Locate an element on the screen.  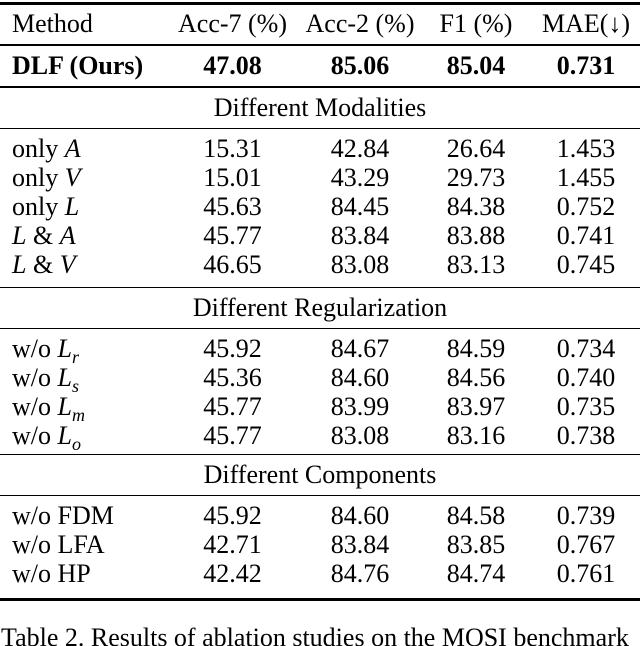
section-title: Different Regularization is located at coordinates (320, 308).